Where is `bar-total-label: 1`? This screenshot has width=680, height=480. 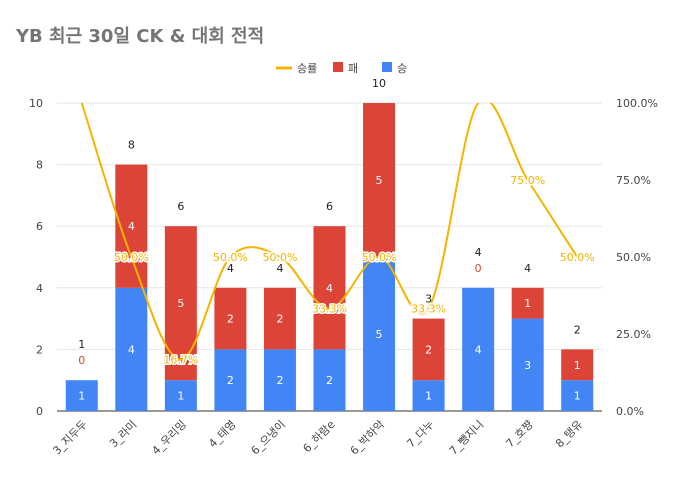
bar-total-label: 1 is located at coordinates (81, 344).